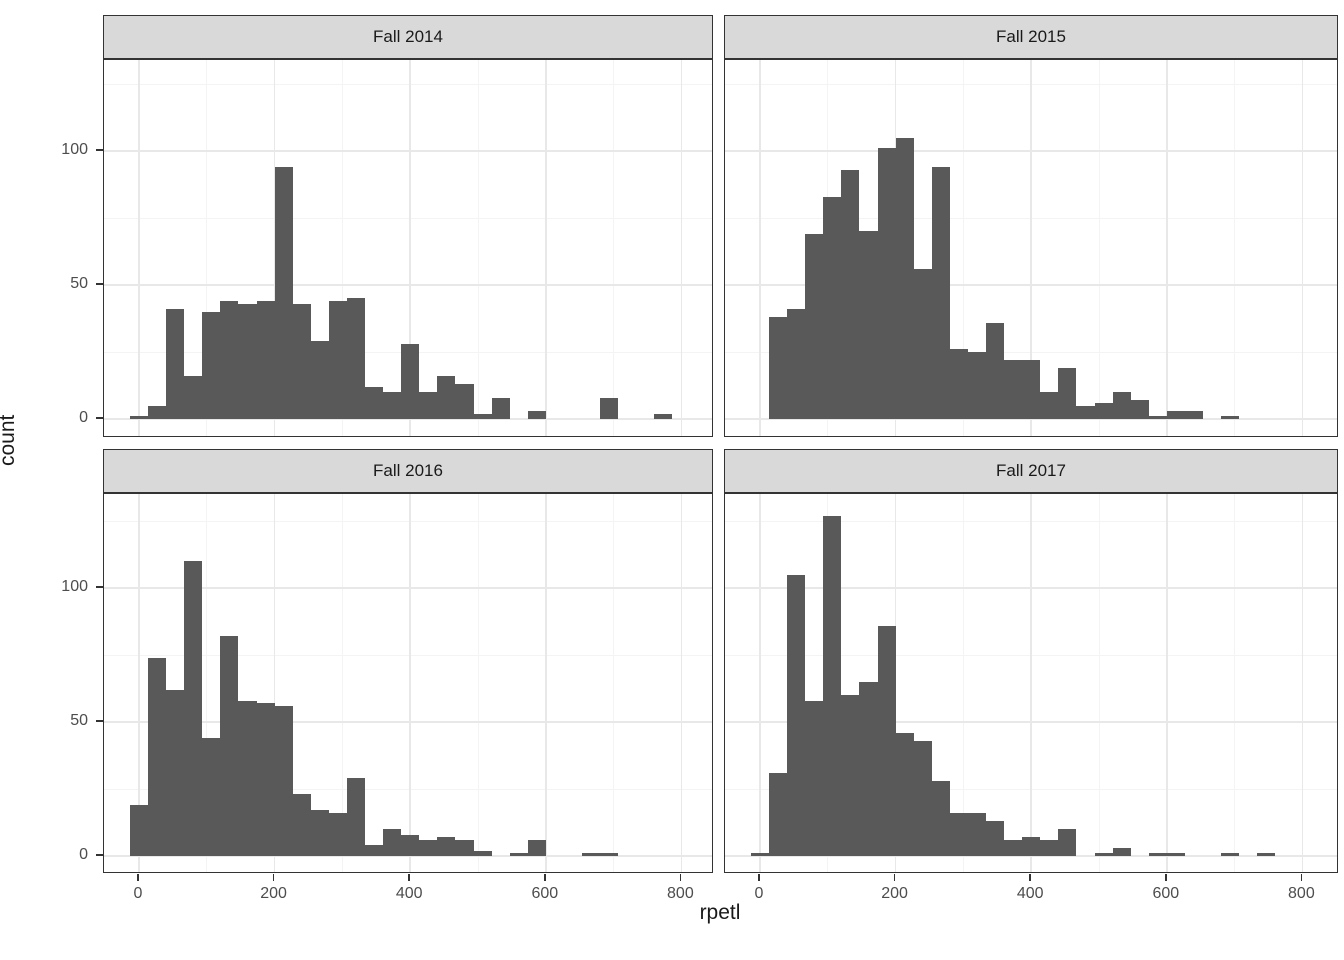 The height and width of the screenshot is (960, 1344). What do you see at coordinates (138, 893) in the screenshot?
I see `x-axis-tick-label: 0` at bounding box center [138, 893].